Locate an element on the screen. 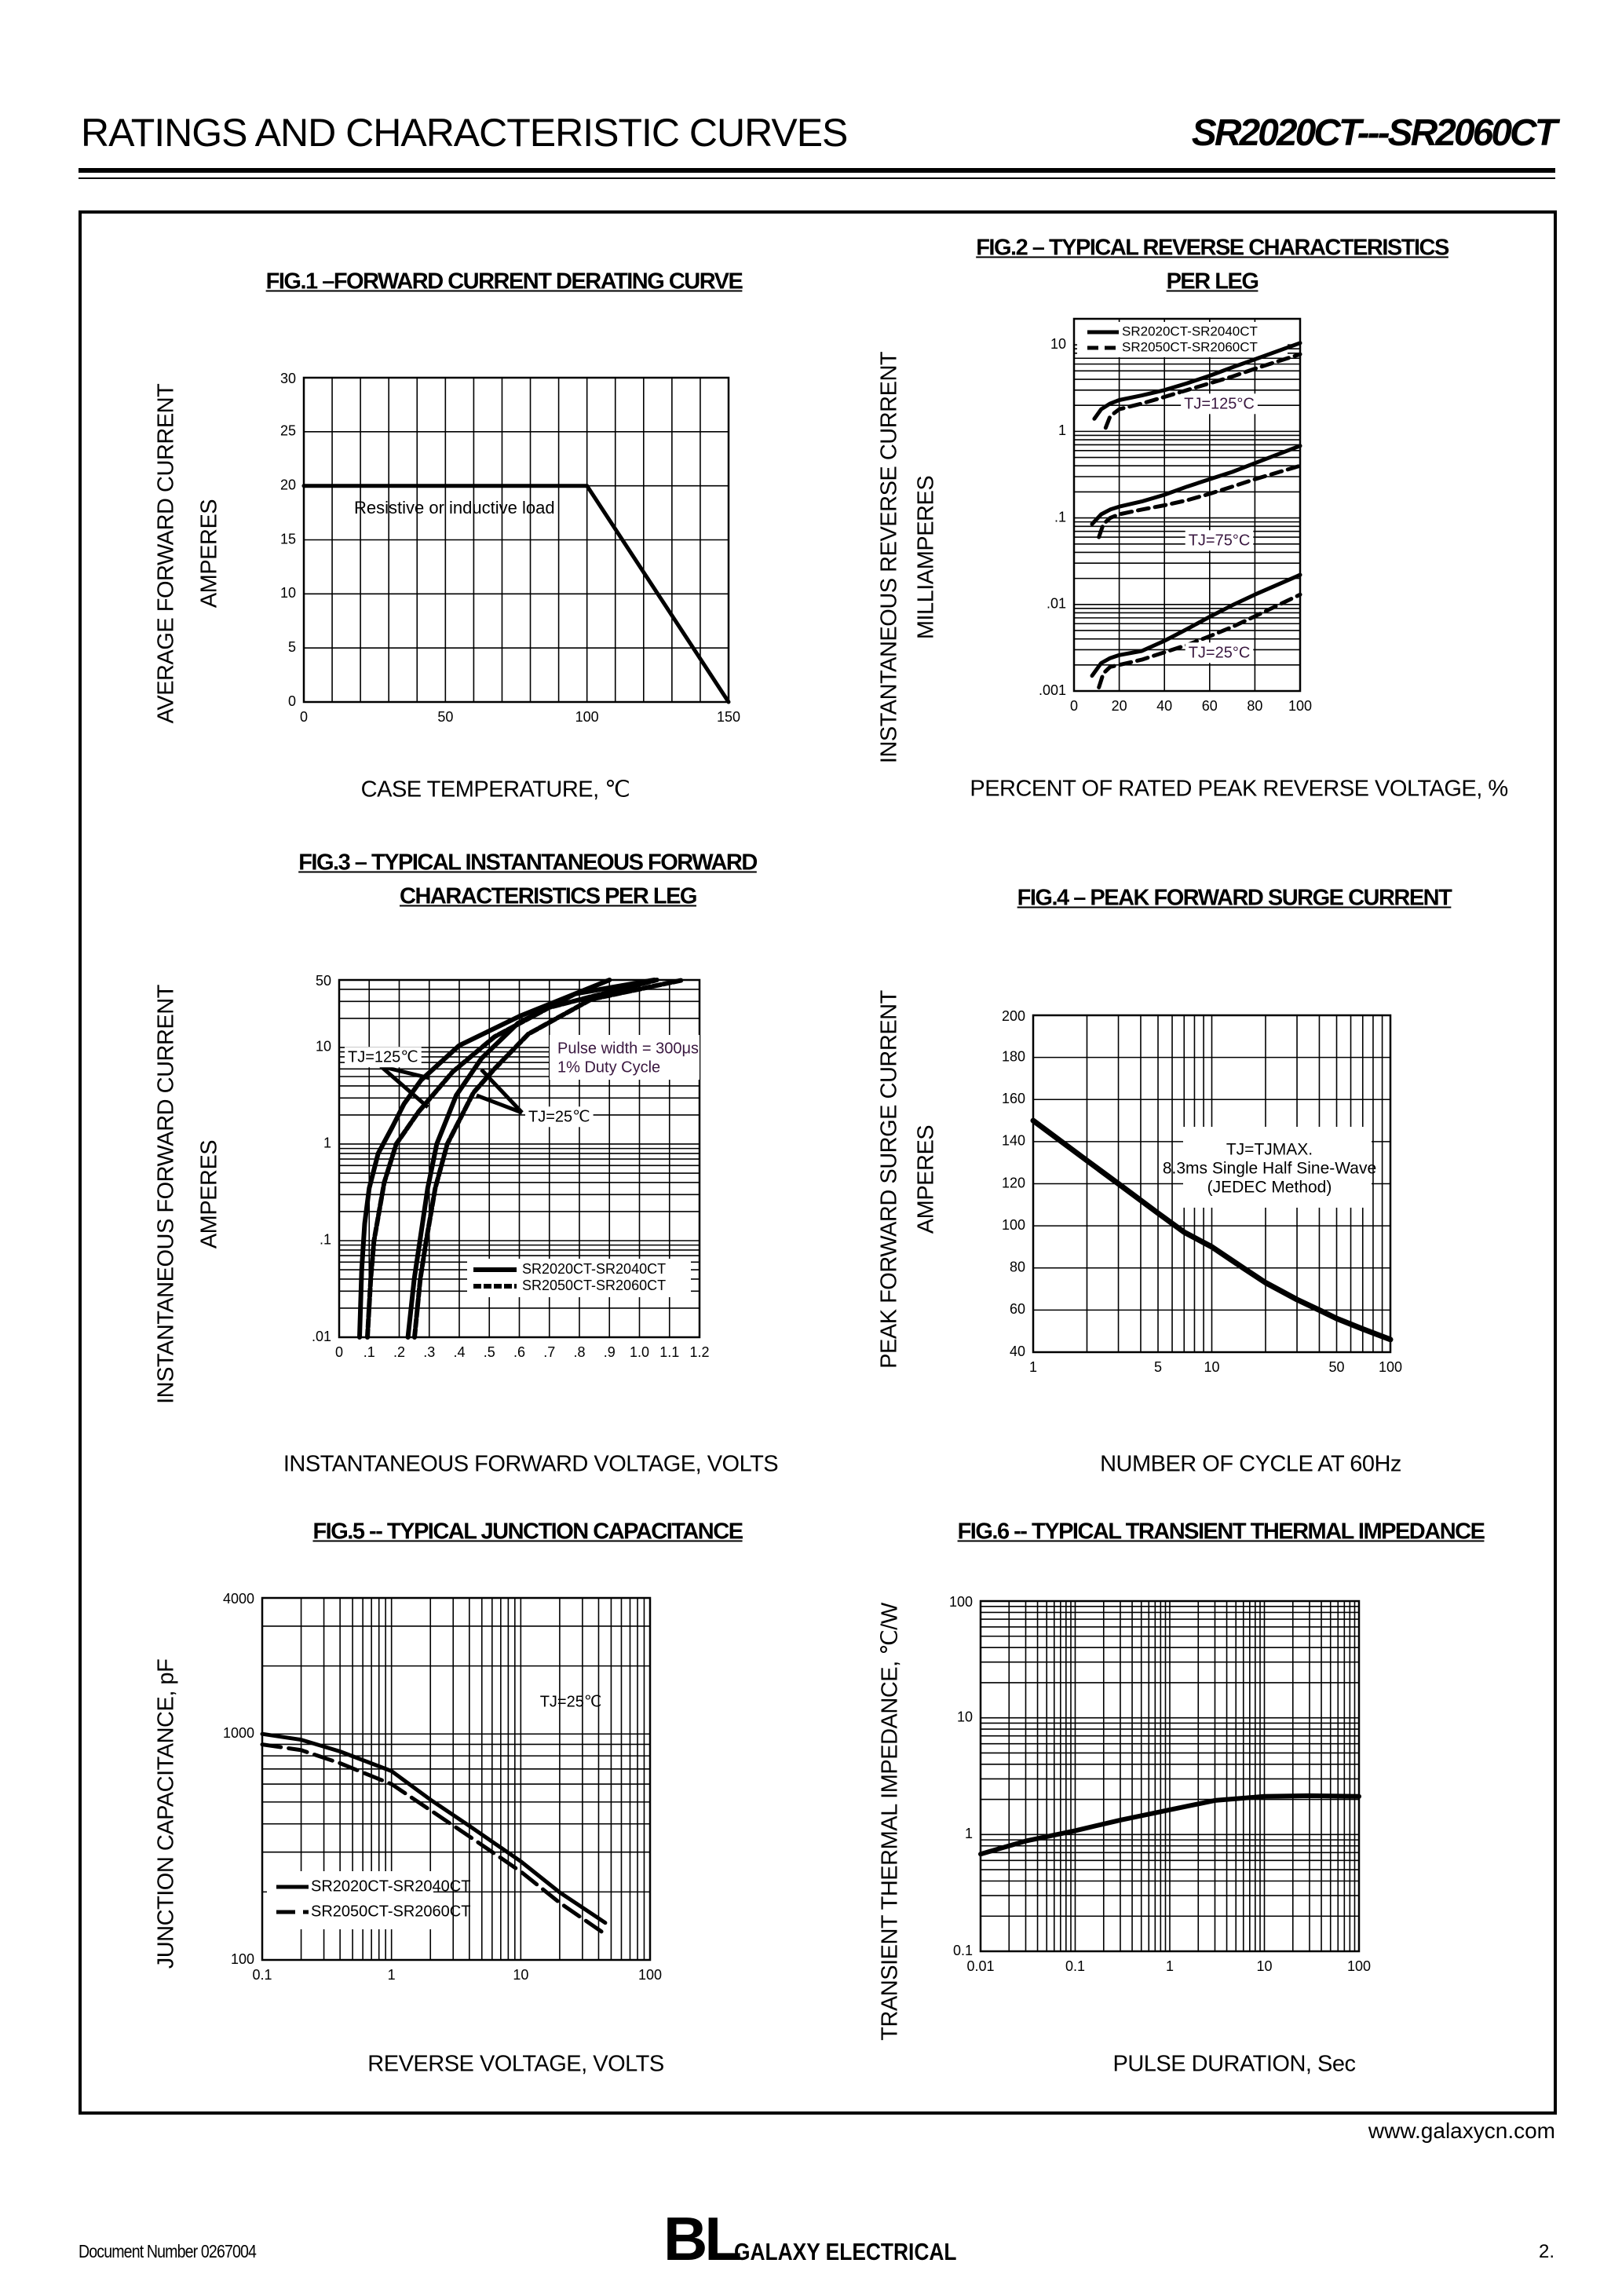  fig6-xlabel: PULSE DURATION, Sec is located at coordinates (1234, 2064).